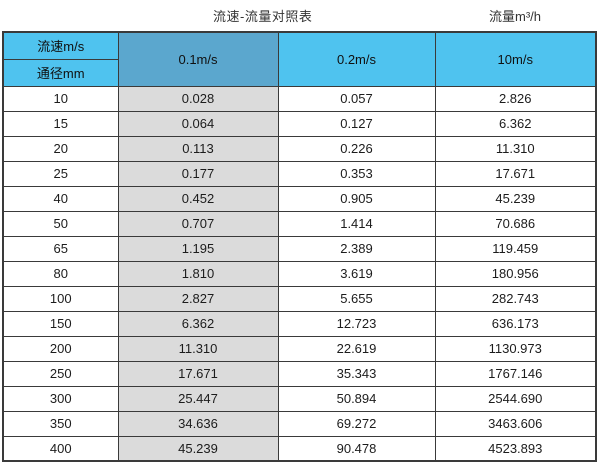  Describe the element at coordinates (198, 173) in the screenshot. I see `flow-value-cell: 0.177` at that location.